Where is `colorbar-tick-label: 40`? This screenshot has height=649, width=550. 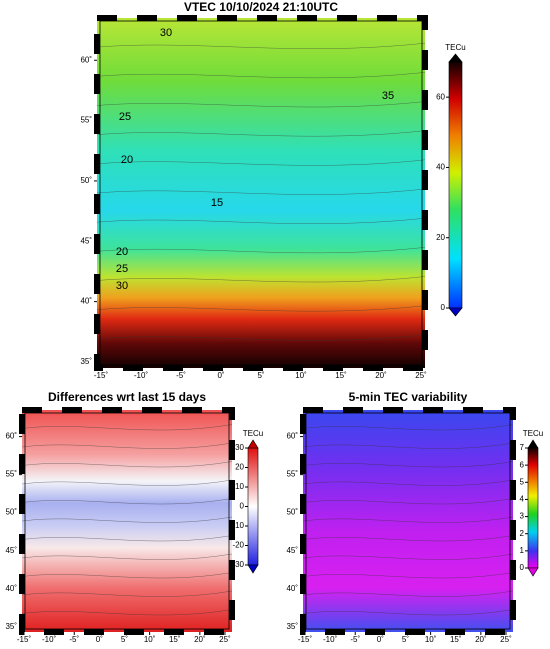
colorbar-tick-label: 40 is located at coordinates (440, 167).